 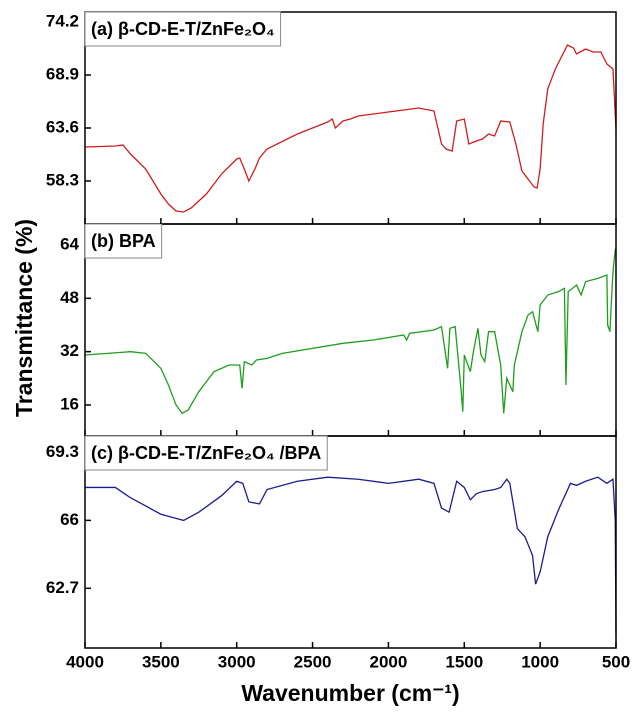 What do you see at coordinates (389, 661) in the screenshot?
I see `x-tick-label: 2000` at bounding box center [389, 661].